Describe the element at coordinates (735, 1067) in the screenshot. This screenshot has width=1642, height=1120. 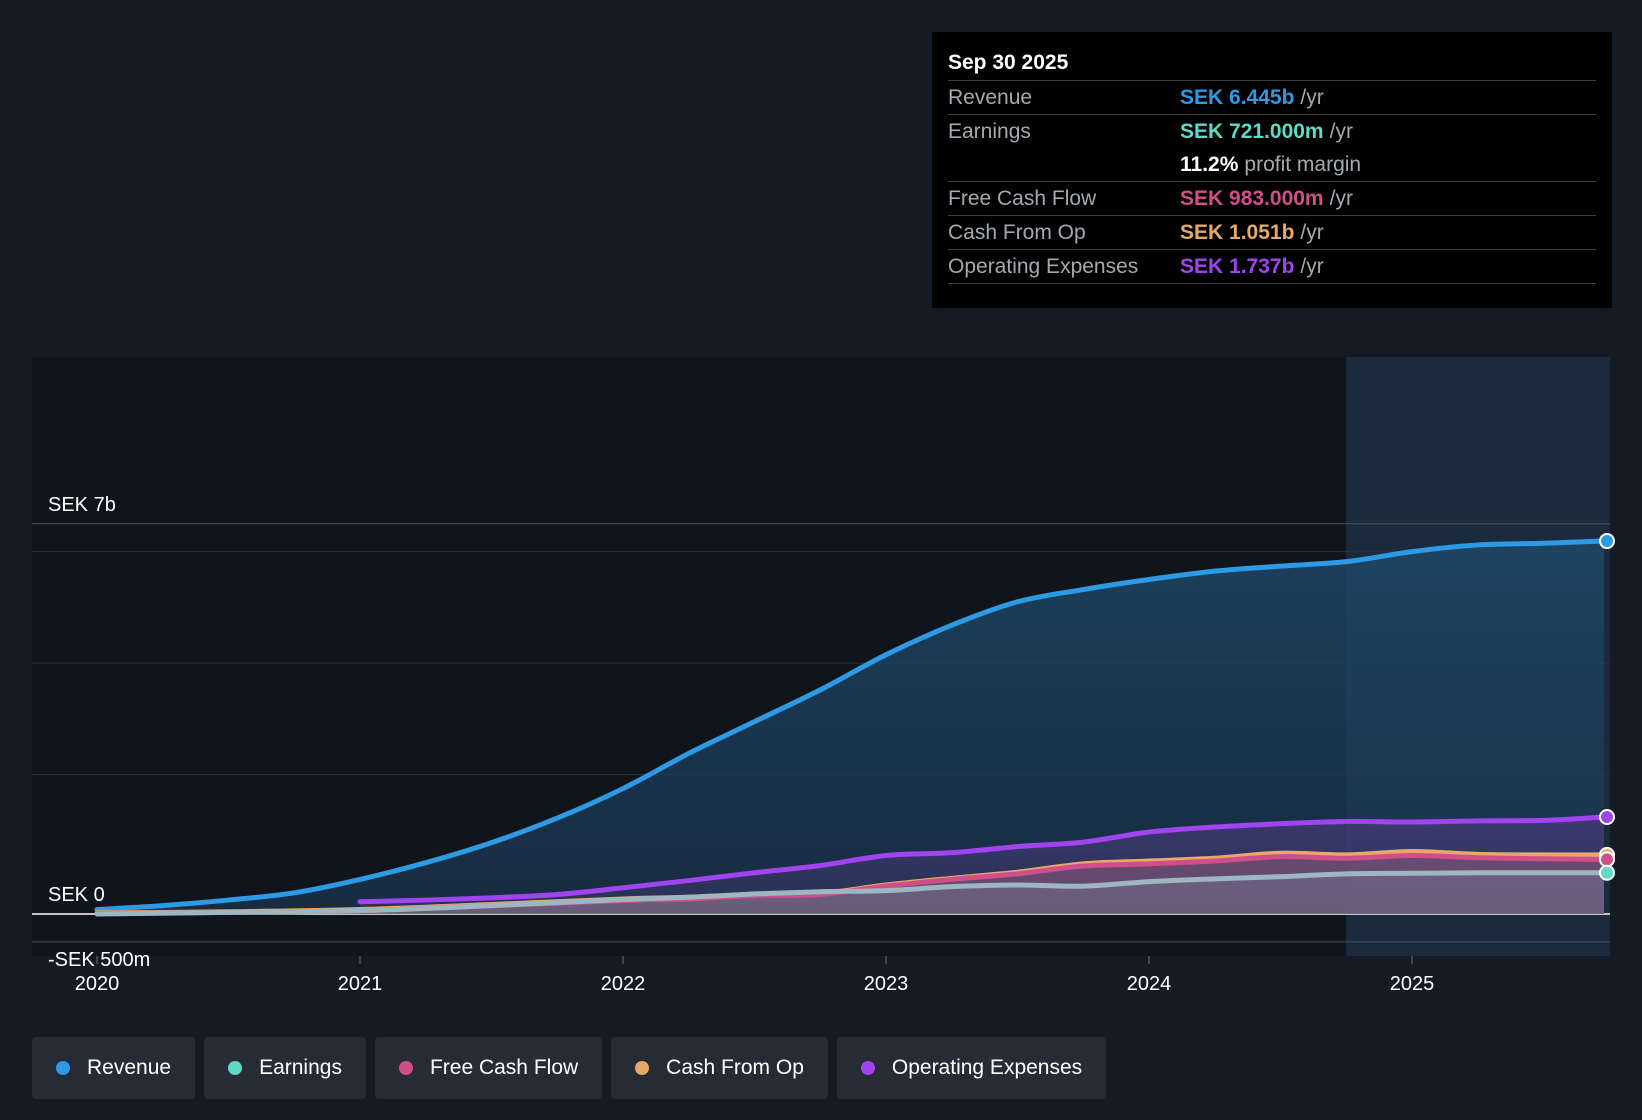
I see `legend-label: Cash From Op` at that location.